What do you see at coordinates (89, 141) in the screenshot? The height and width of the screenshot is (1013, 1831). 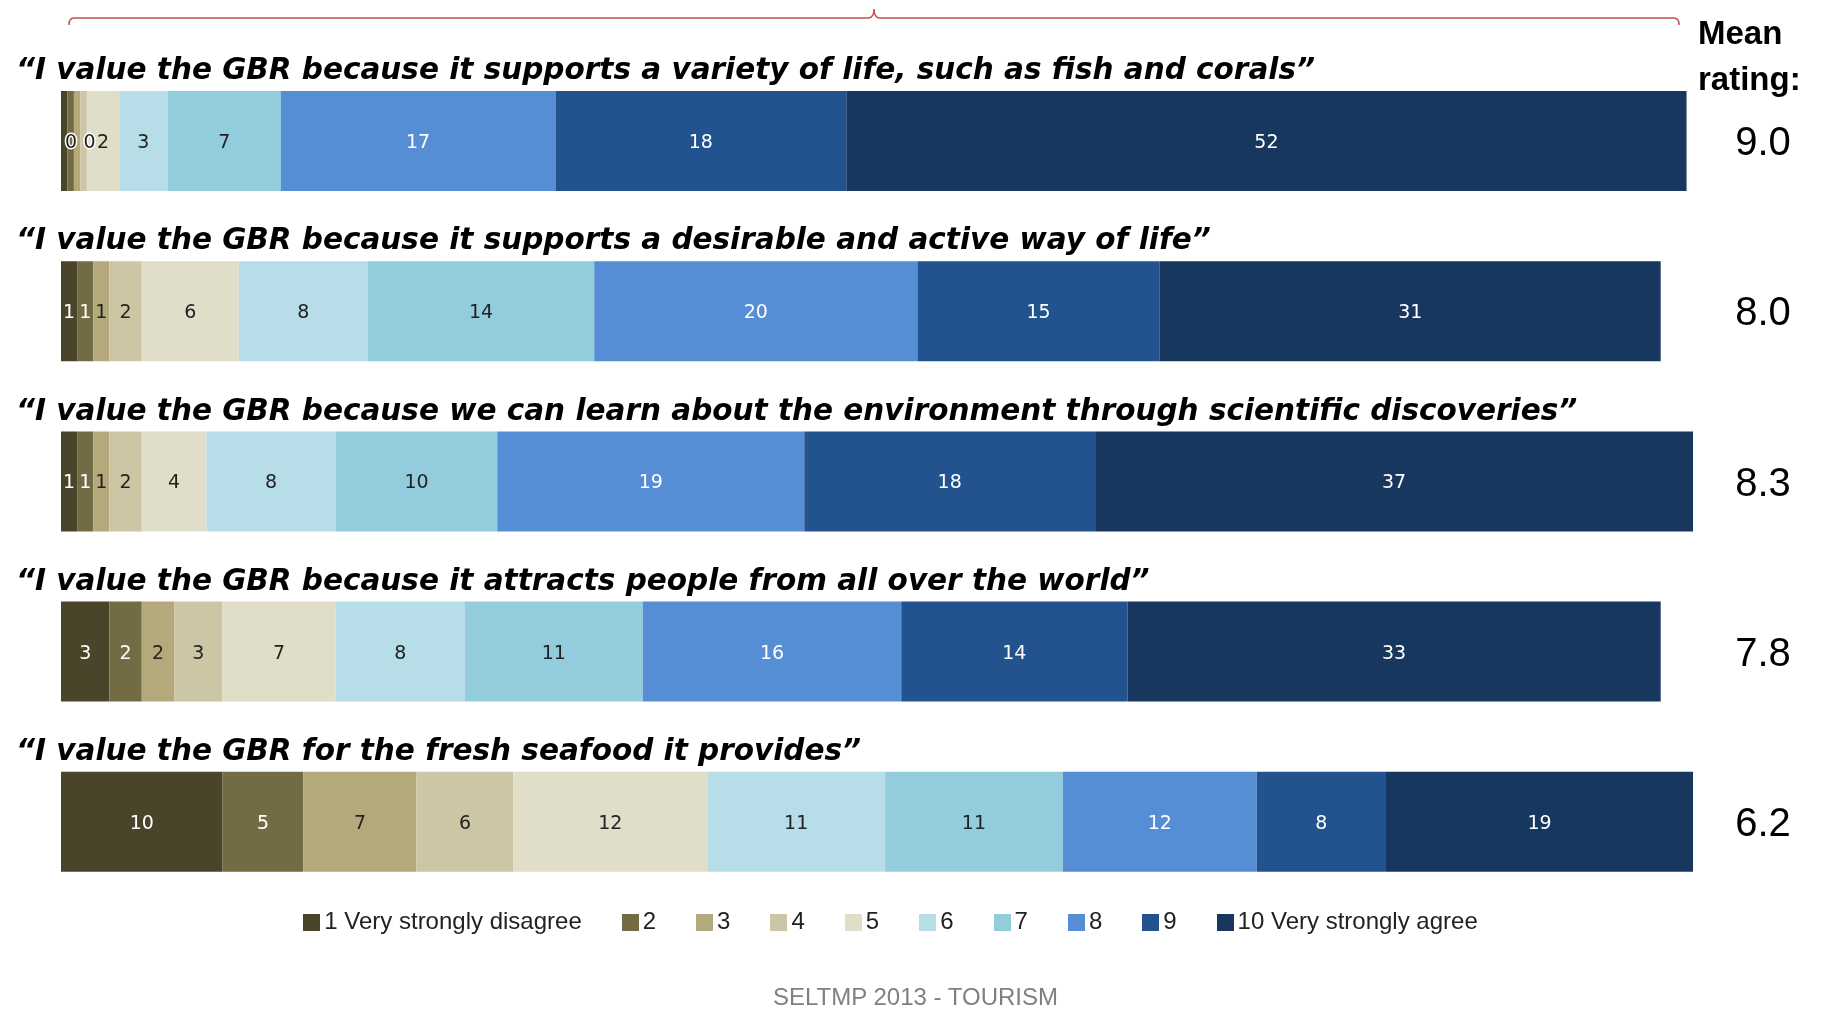 I see `data-label: 0` at bounding box center [89, 141].